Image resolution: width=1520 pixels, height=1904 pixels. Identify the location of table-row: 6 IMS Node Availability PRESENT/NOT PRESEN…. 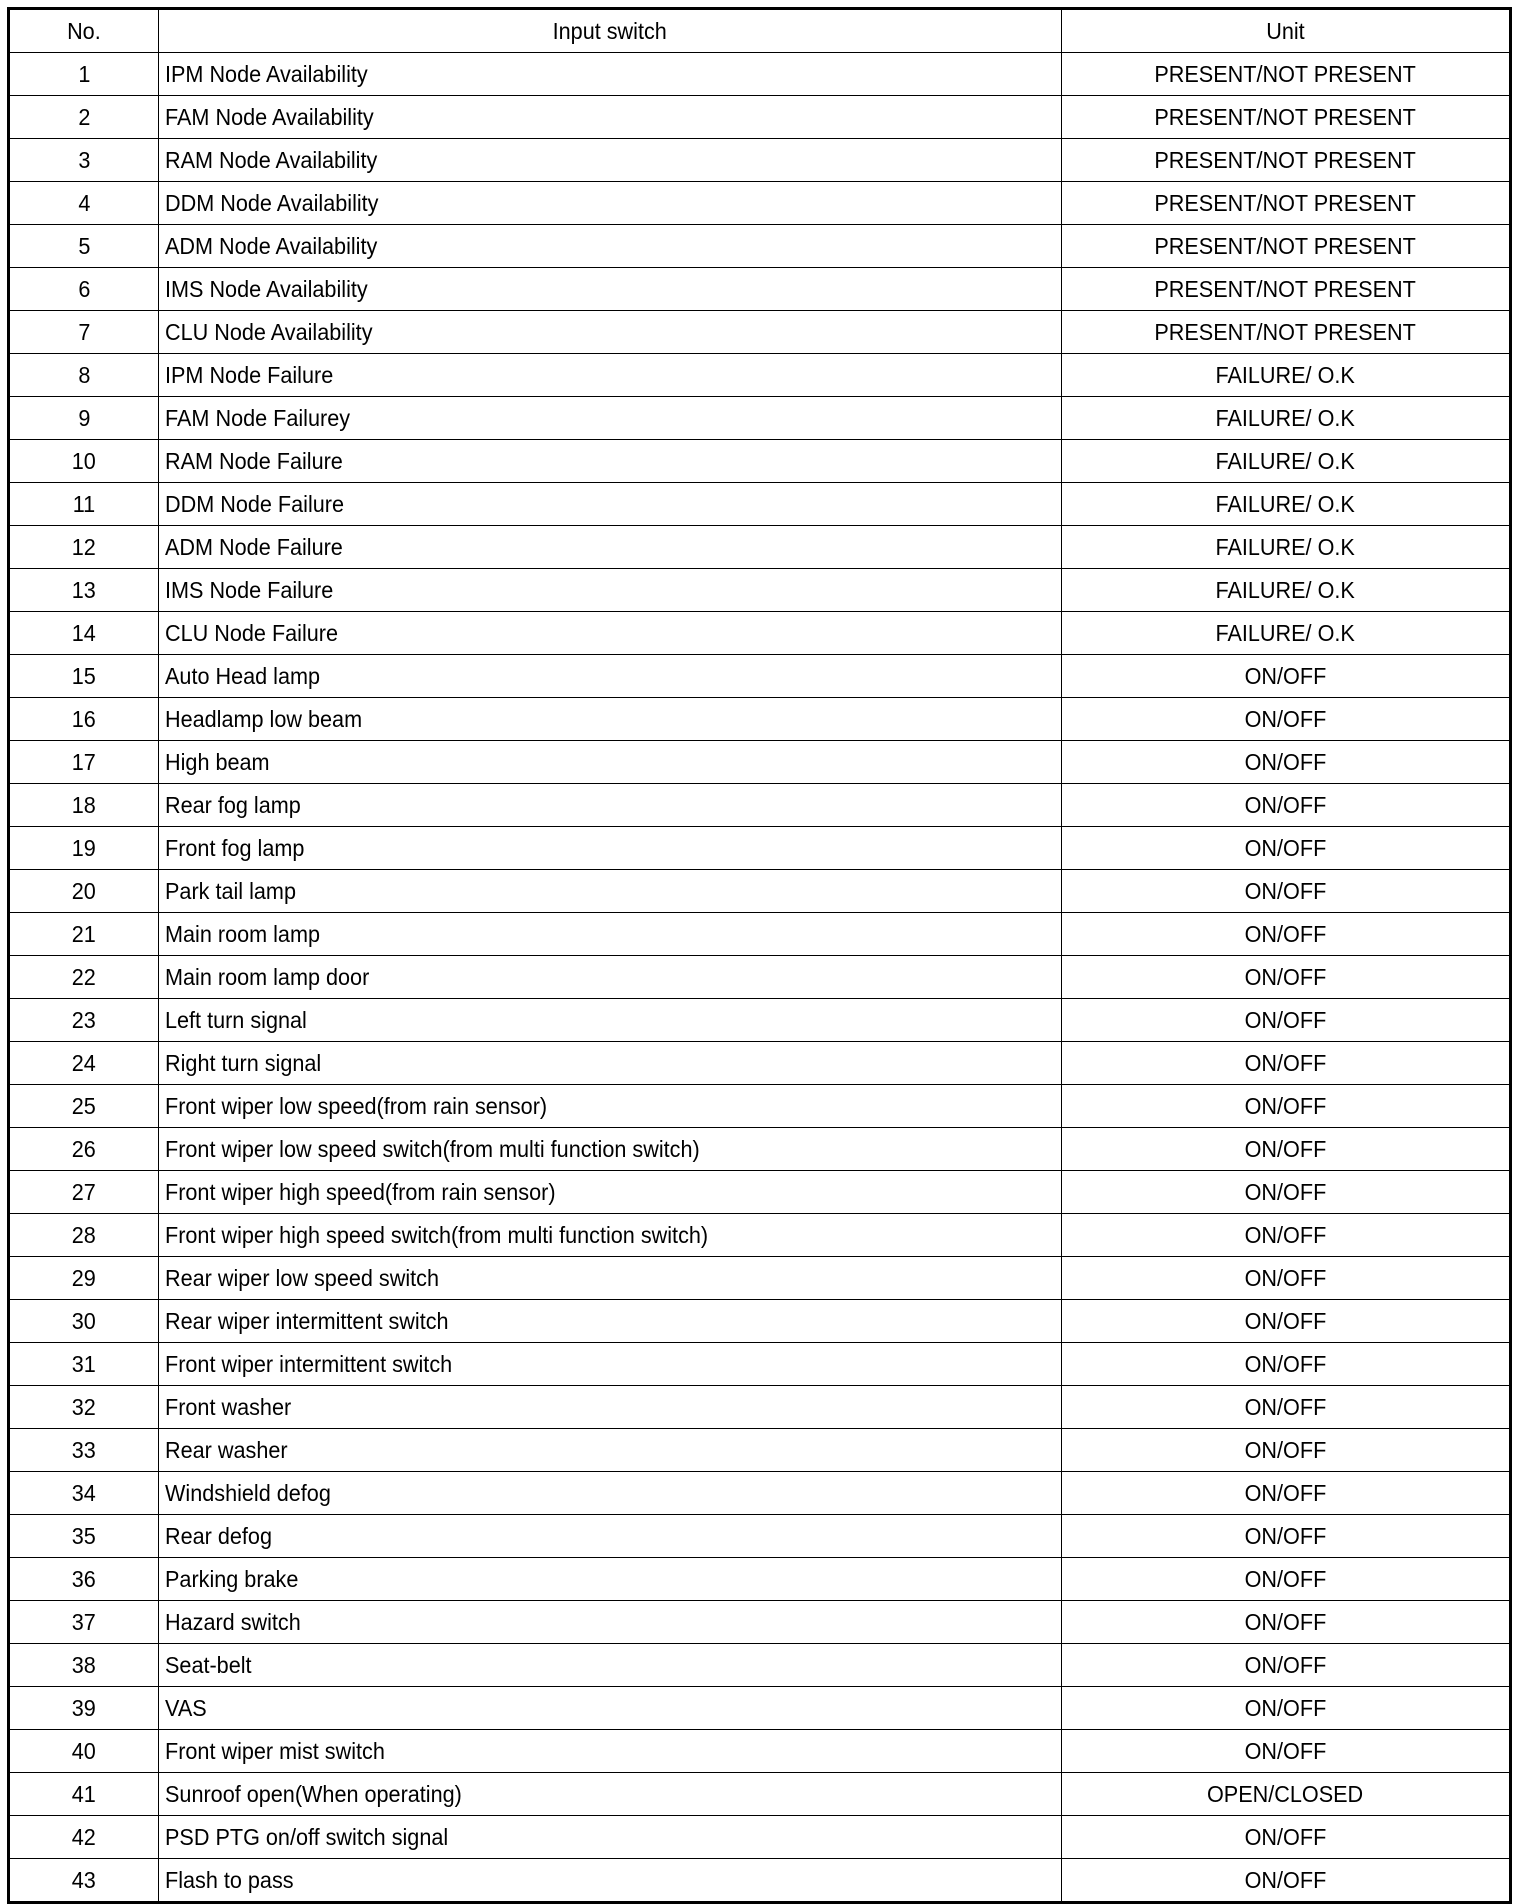
(759, 289).